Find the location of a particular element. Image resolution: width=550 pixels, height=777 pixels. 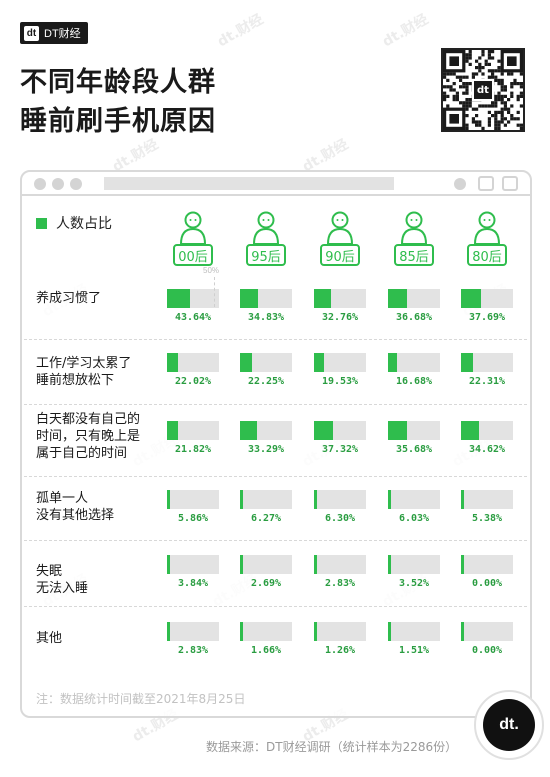

data-label: 3.84% is located at coordinates (193, 583).